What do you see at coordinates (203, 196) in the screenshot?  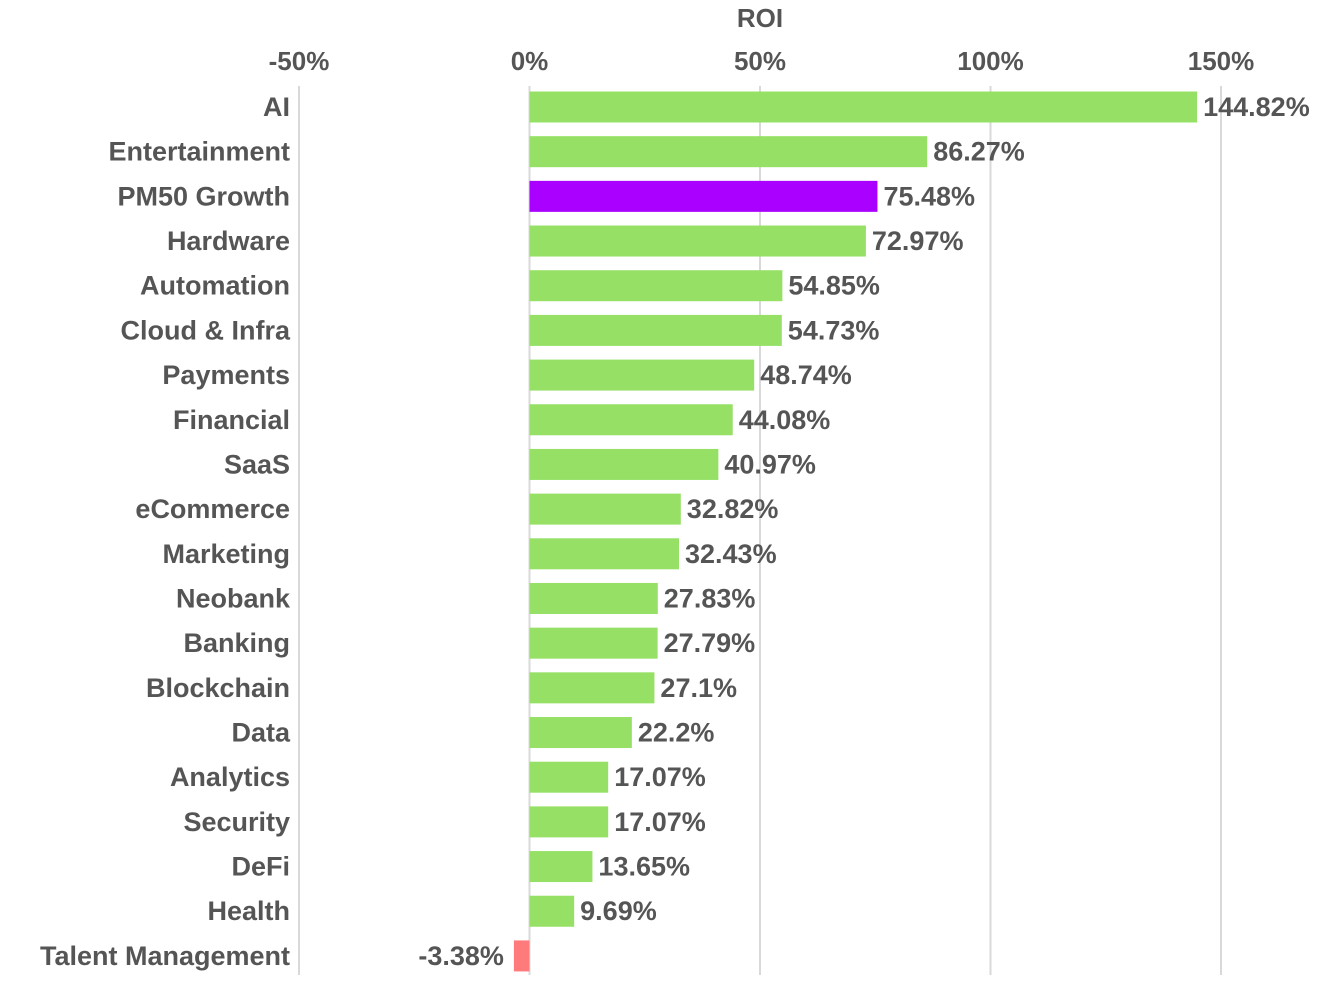 I see `category-label: PM50 Growth` at bounding box center [203, 196].